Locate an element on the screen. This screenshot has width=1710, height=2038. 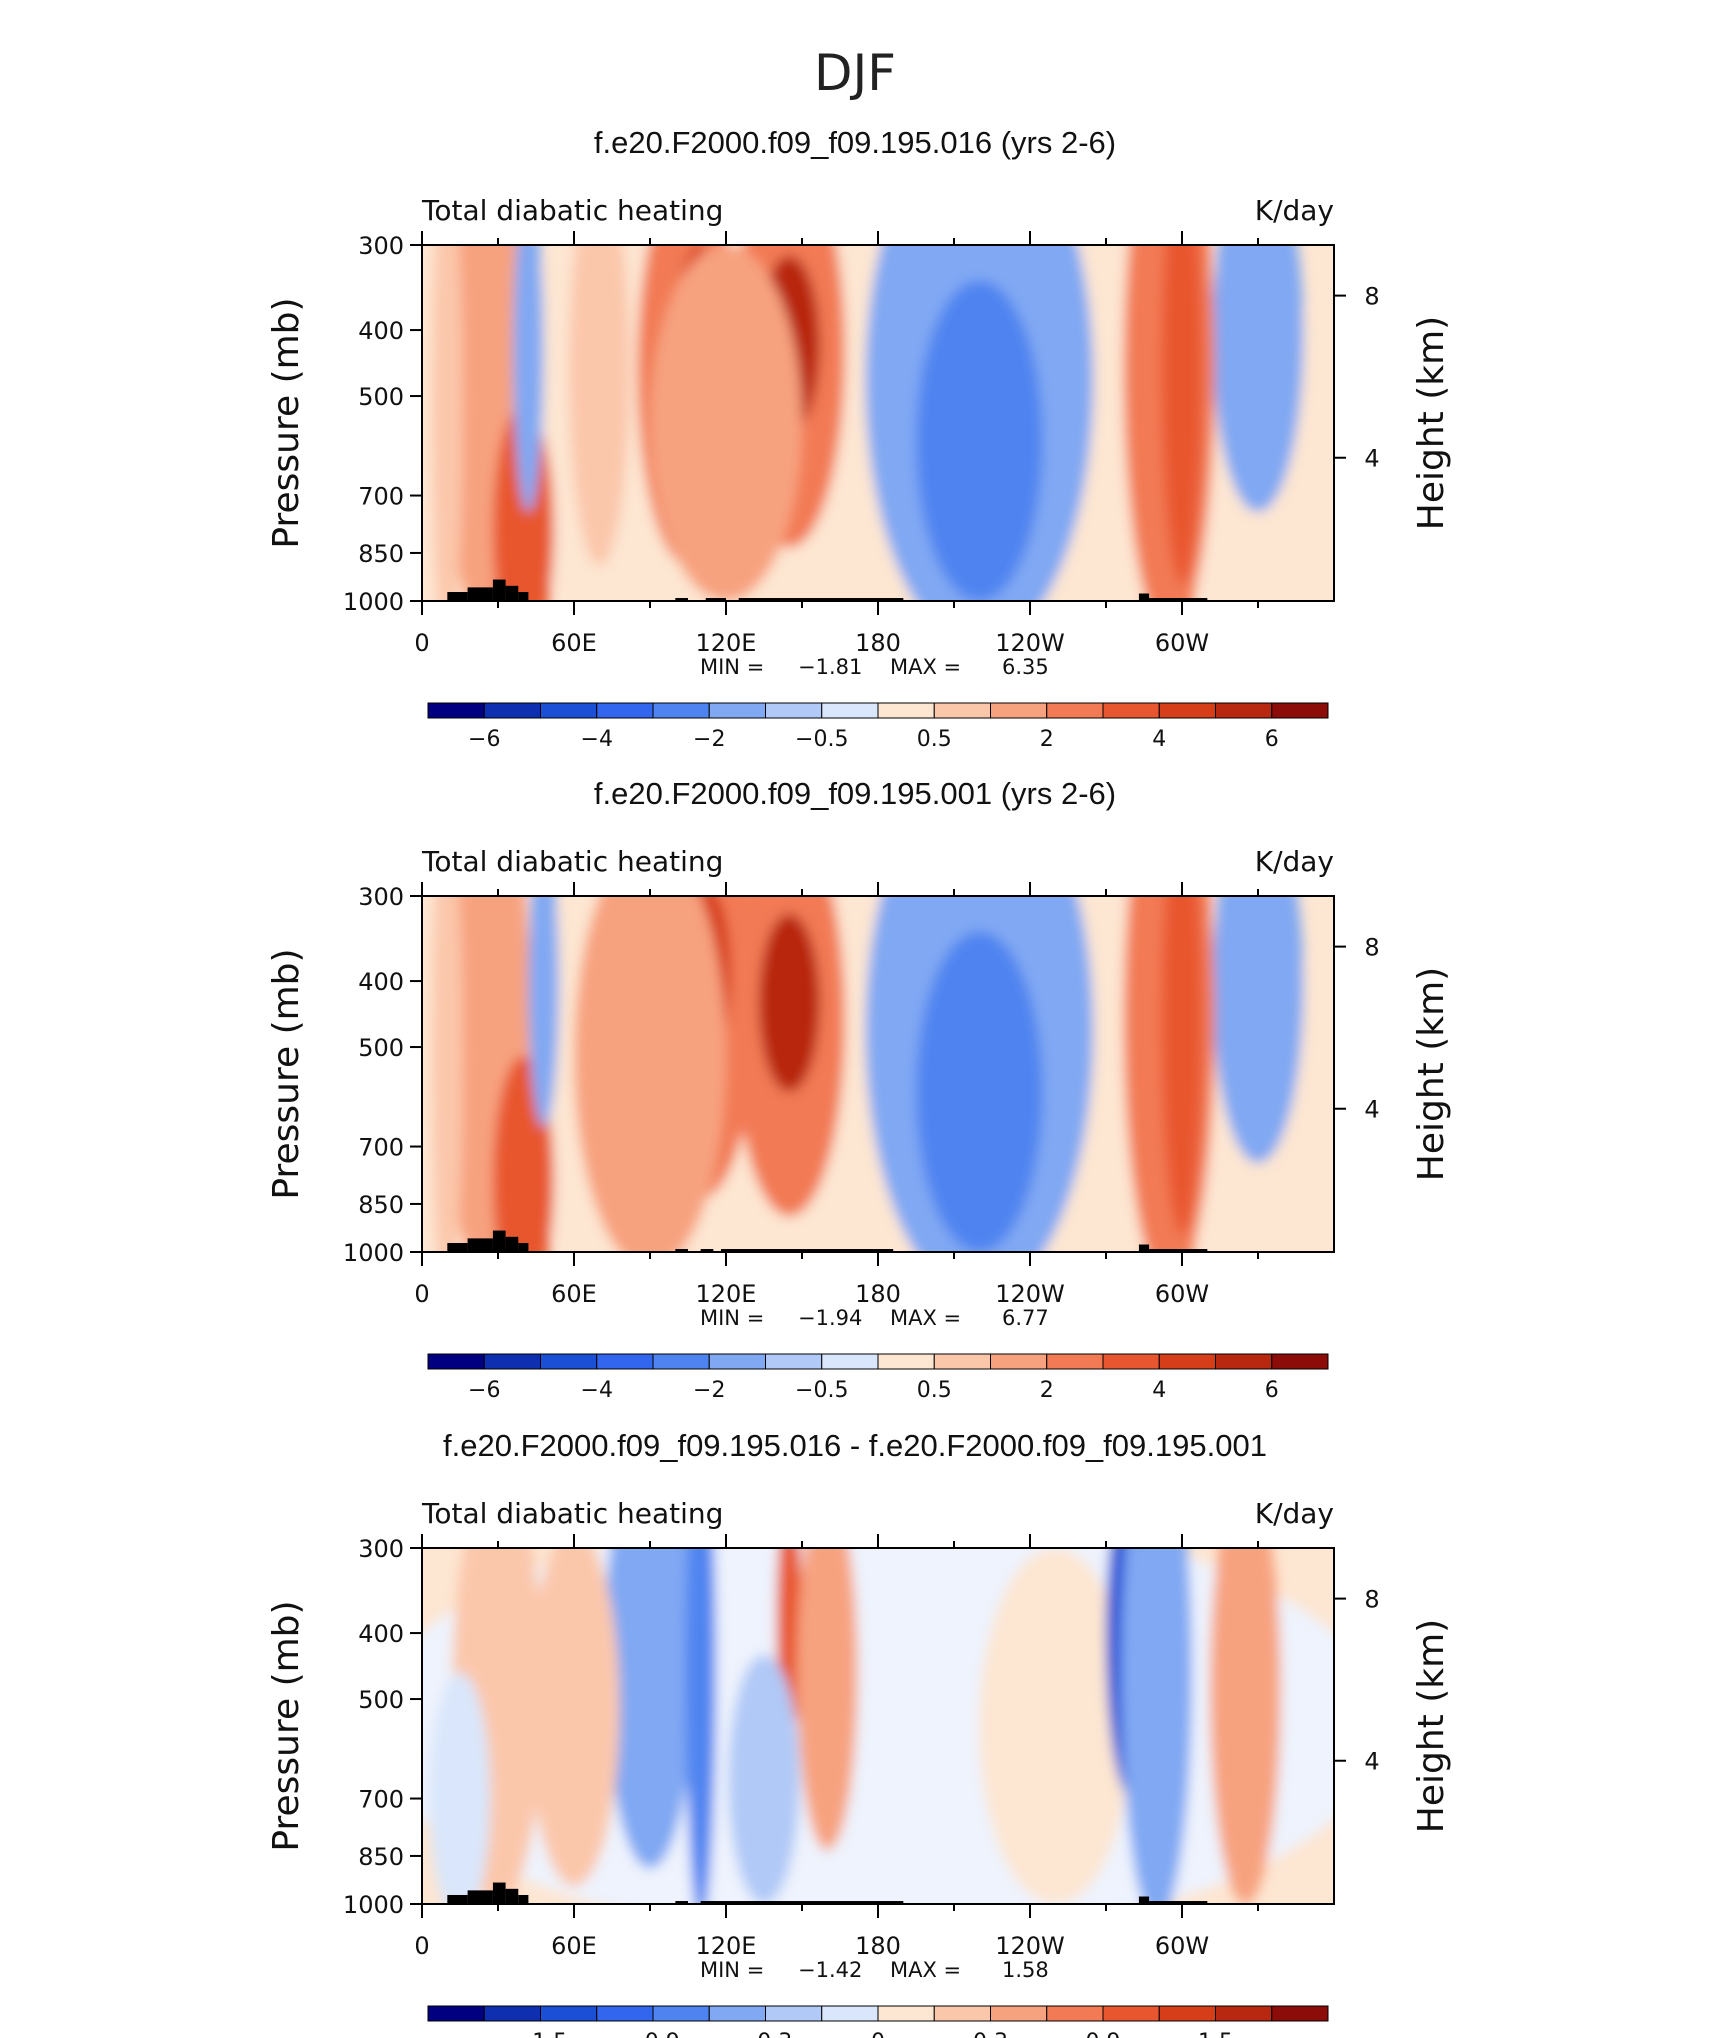
colorbar-label: 0.3 is located at coordinates (990, 2034).